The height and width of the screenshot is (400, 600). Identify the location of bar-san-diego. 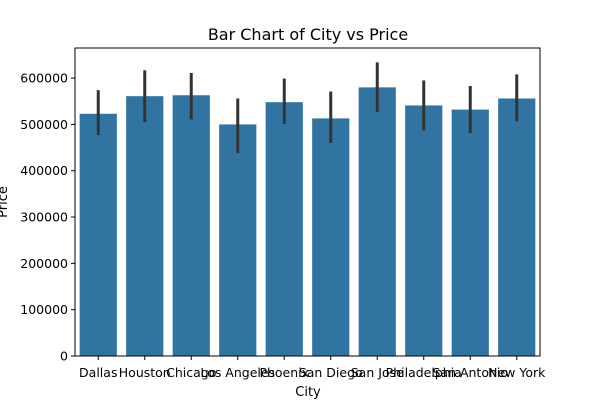
(331, 237).